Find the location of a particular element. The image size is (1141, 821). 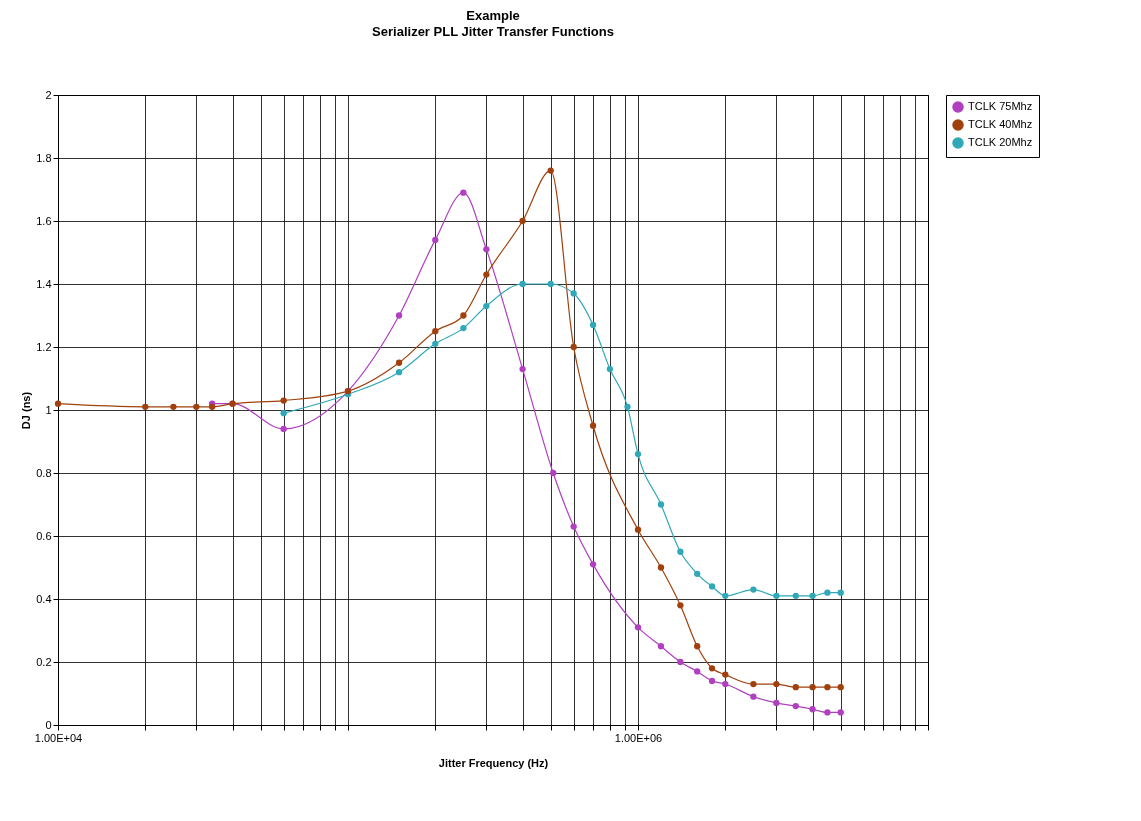

y-axis-title: DJ (ns) is located at coordinates (26, 410).